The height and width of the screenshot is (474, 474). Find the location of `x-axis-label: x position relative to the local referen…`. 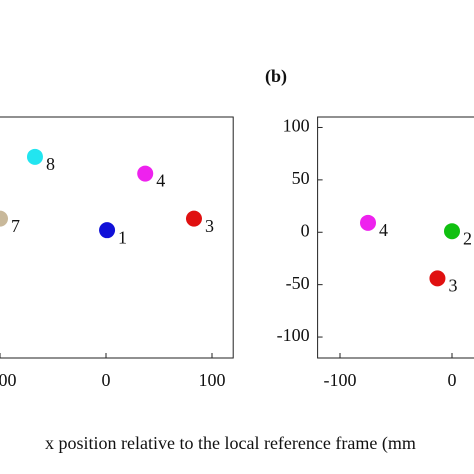

x-axis-label: x position relative to the local referen… is located at coordinates (230, 443).